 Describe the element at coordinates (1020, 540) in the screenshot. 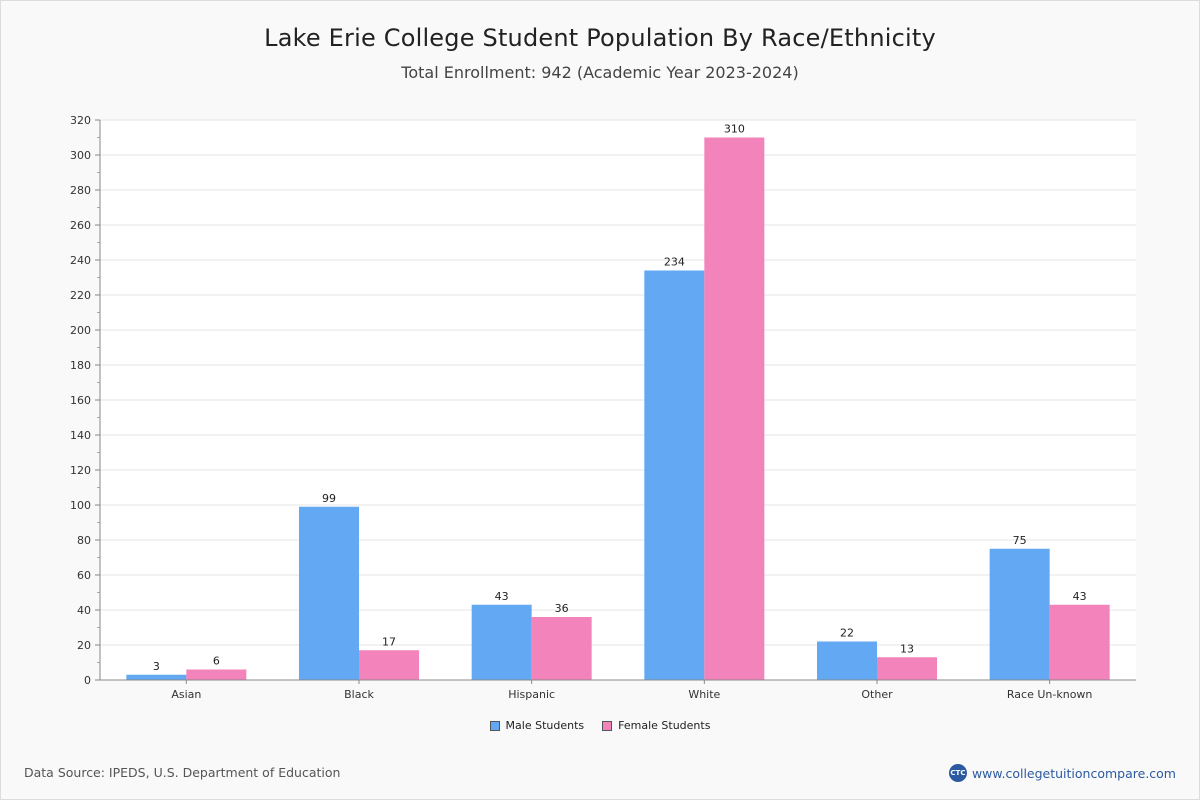

I see `data-label-male: 75` at that location.